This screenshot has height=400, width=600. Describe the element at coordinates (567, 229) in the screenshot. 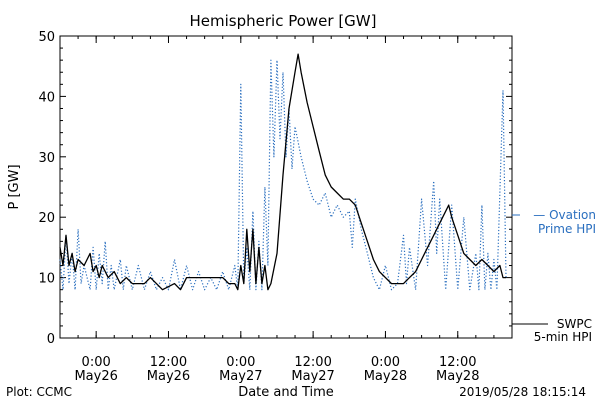

I see `legend-ovation-label: Prime HPI` at that location.